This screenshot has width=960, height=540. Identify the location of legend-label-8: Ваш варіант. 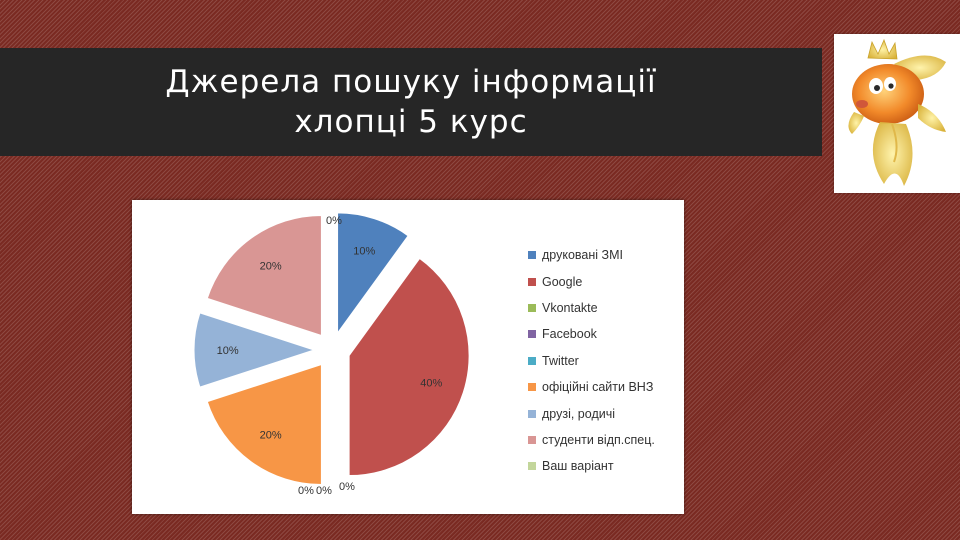
(578, 466).